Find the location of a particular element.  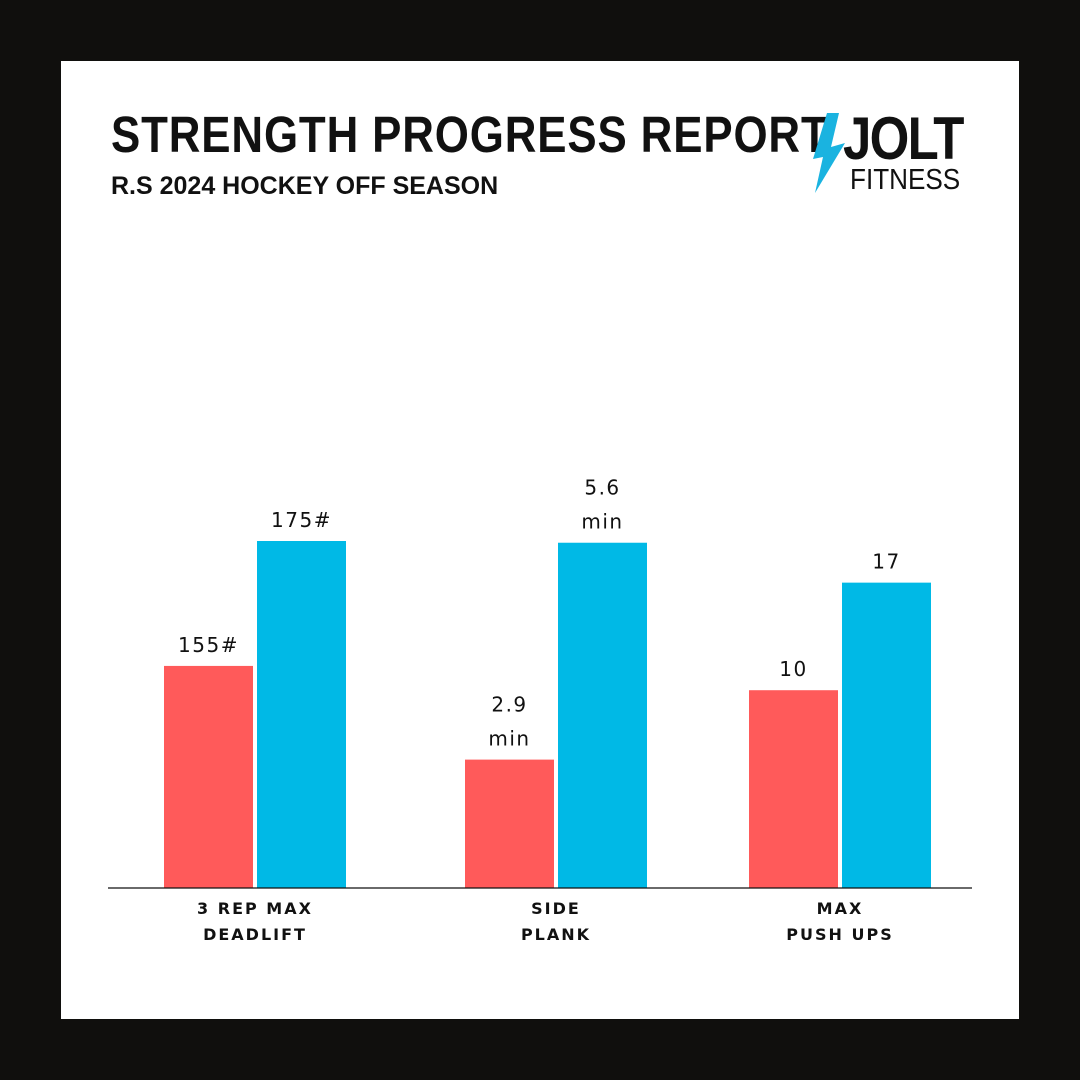

logo-wordmark: JOLT is located at coordinates (903, 138).